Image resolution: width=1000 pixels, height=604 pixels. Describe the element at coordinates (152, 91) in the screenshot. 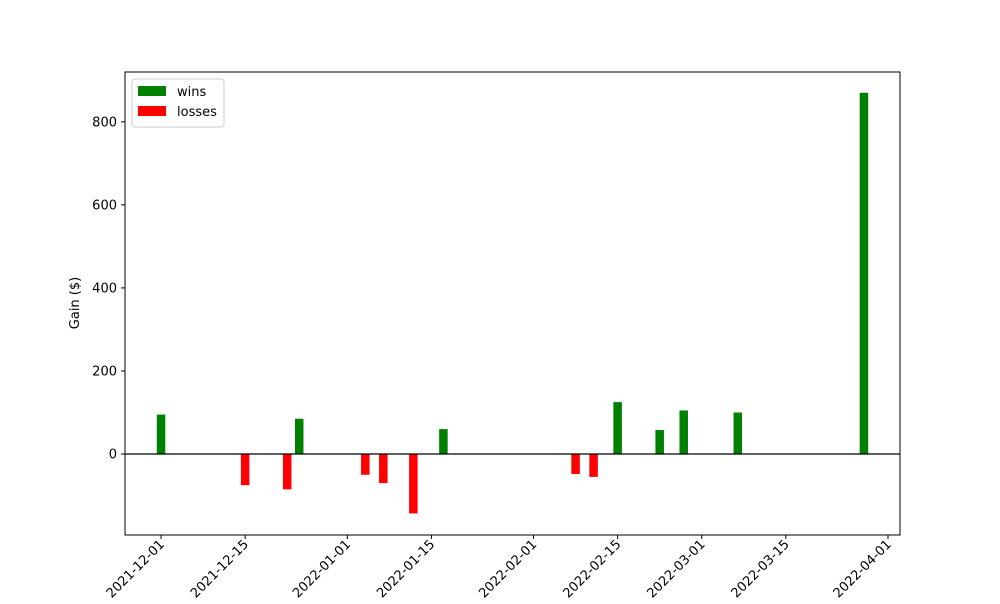

I see `legend-swatch-wins` at that location.